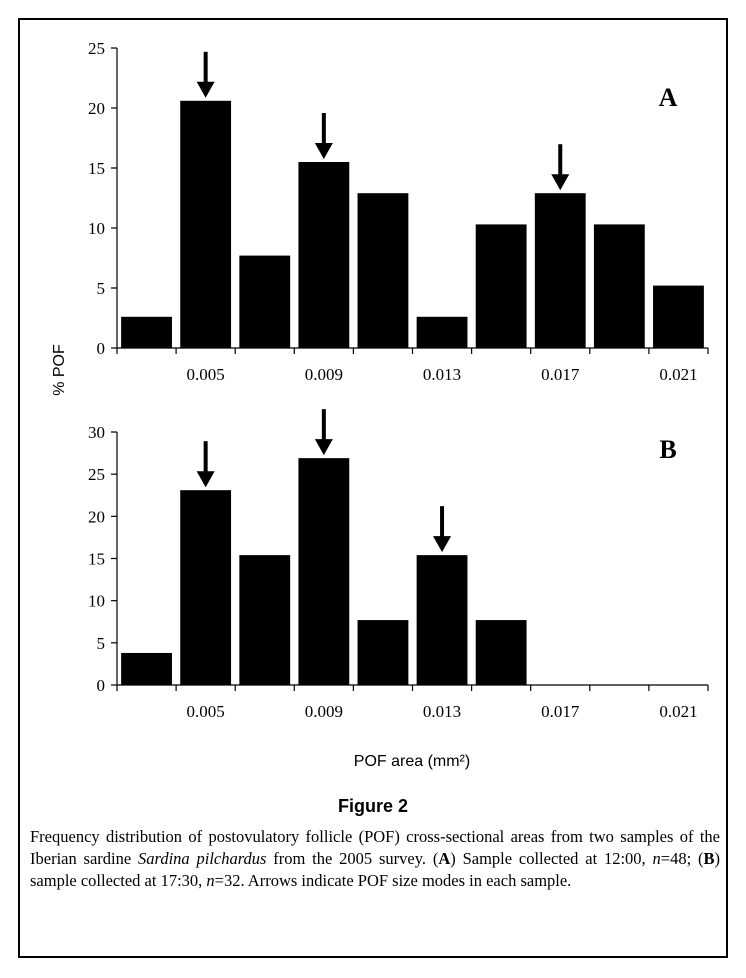 The width and height of the screenshot is (746, 978). I want to click on panel-letter: A, so click(668, 97).